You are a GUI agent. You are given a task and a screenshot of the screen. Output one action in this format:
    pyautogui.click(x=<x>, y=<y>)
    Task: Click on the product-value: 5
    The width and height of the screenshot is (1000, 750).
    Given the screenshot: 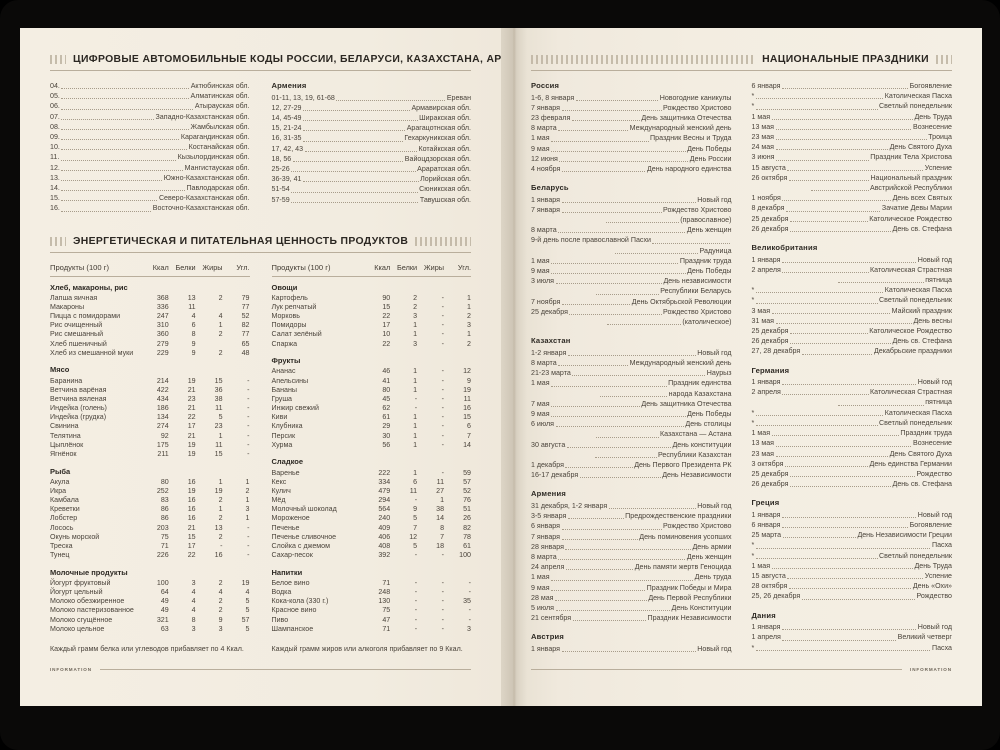 What is the action you would take?
    pyautogui.click(x=247, y=628)
    